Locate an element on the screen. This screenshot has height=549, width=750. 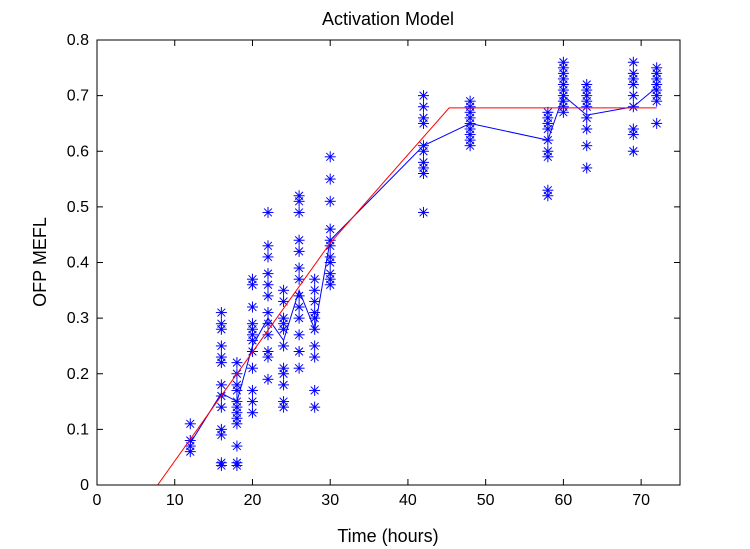
y-tick-label: 0.5 is located at coordinates (78, 207).